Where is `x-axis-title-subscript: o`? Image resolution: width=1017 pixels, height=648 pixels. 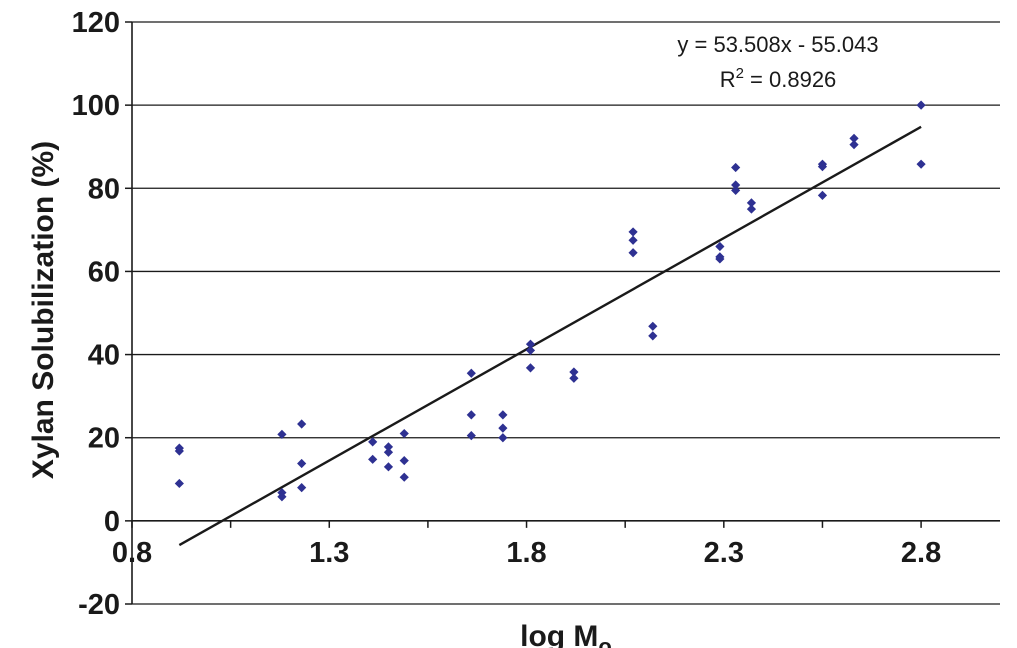
x-axis-title-subscript: o is located at coordinates (604, 641).